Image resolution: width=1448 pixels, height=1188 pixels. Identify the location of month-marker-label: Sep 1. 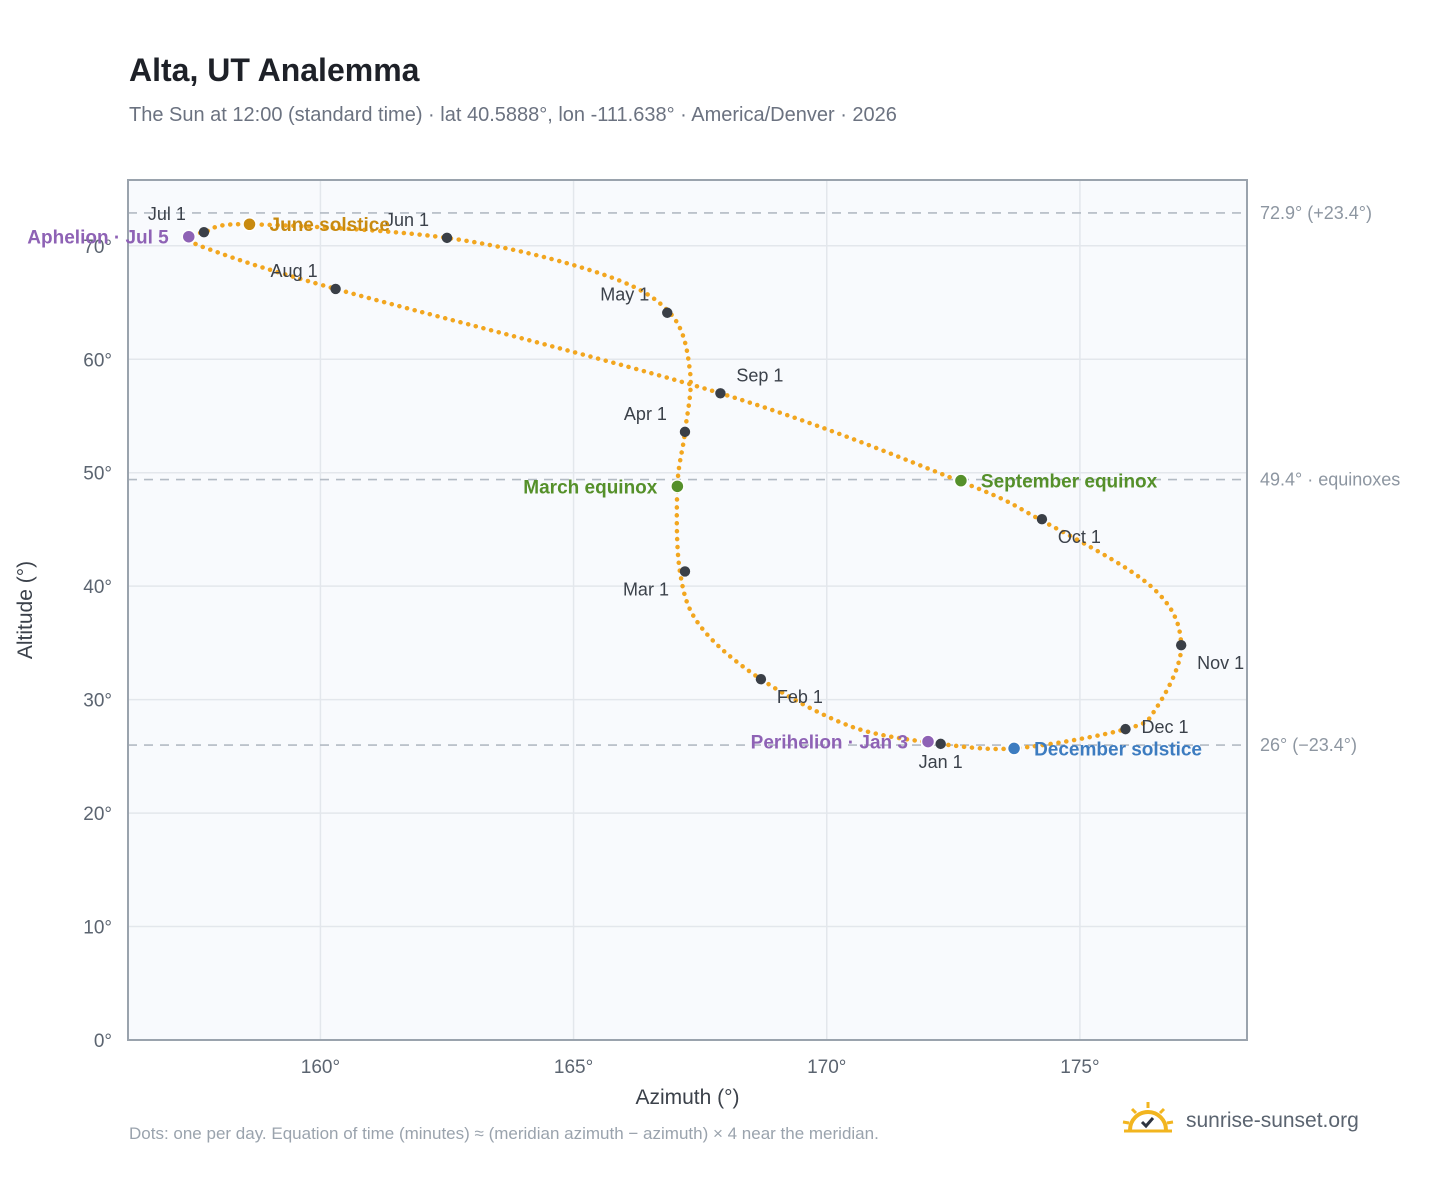
(759, 375).